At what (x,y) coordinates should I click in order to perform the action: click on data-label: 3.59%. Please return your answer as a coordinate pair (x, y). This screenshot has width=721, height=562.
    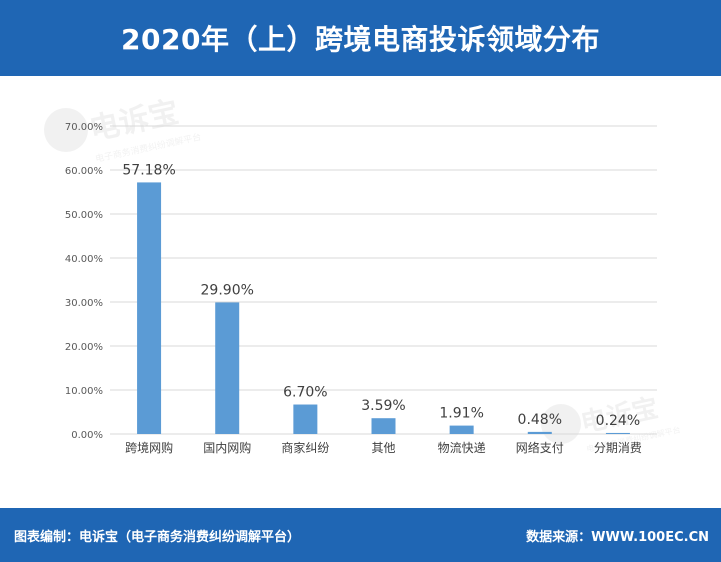
    Looking at the image, I should click on (383, 406).